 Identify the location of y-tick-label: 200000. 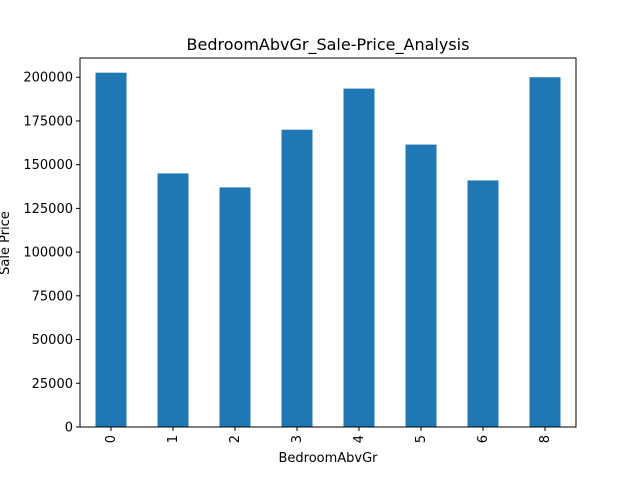
(48, 78).